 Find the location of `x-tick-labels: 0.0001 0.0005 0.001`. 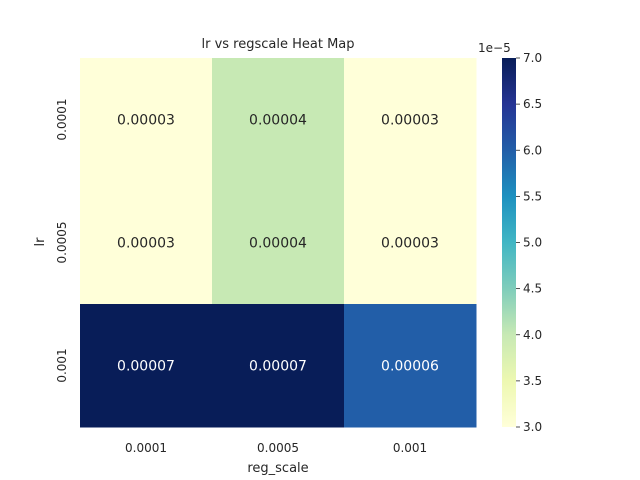

x-tick-labels: 0.0001 0.0005 0.001 is located at coordinates (276, 448).